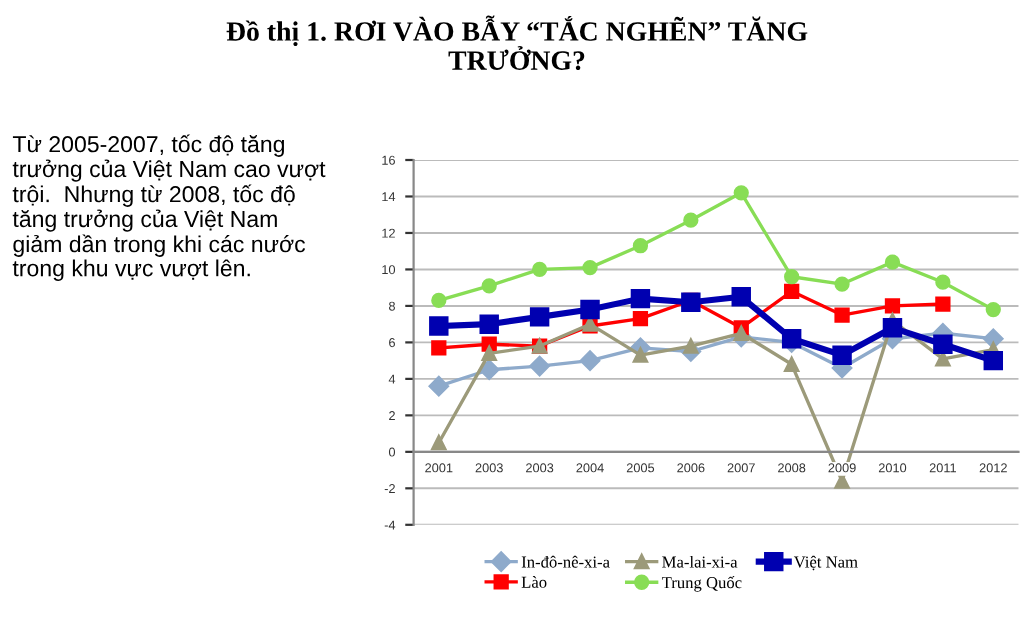 This screenshot has width=1034, height=640. I want to click on legend-label: Việt Nam, so click(825, 563).